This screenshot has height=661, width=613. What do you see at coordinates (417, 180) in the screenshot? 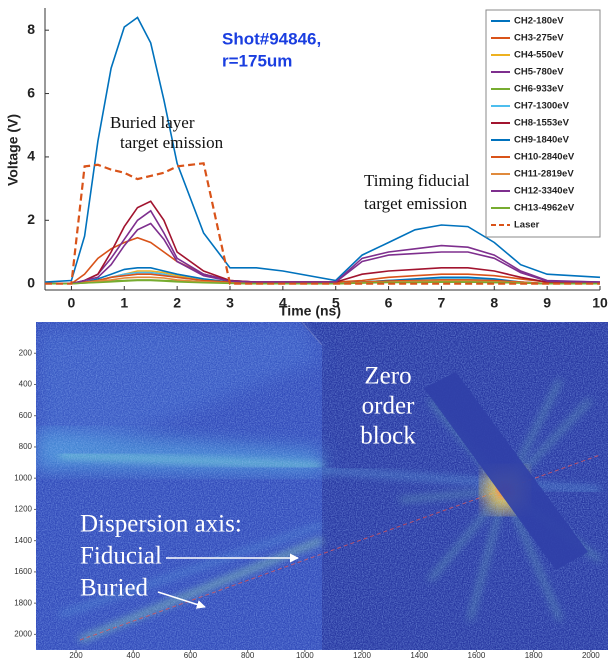
I see `annotation: Timing fiducial` at bounding box center [417, 180].